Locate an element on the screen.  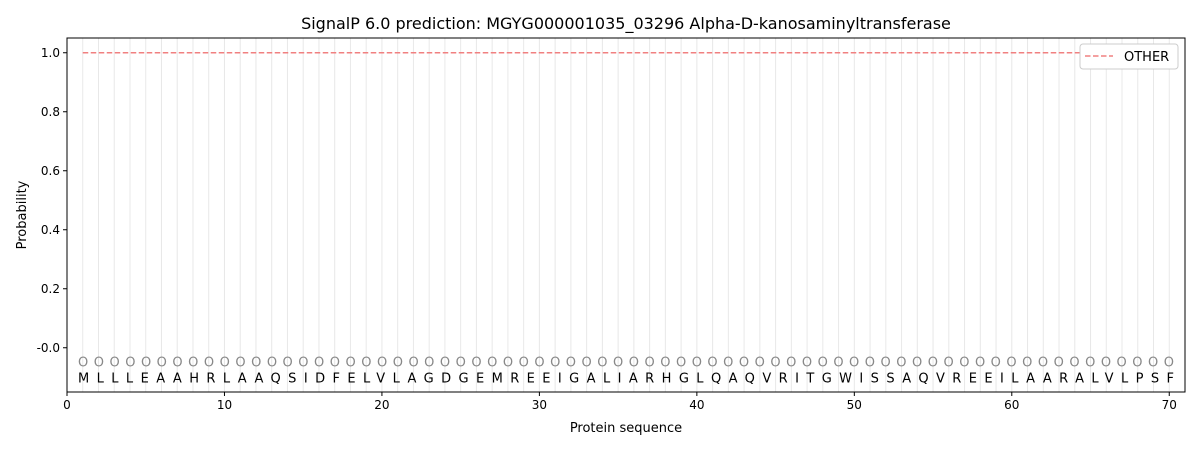
x-tick-label: 70 is located at coordinates (1169, 405).